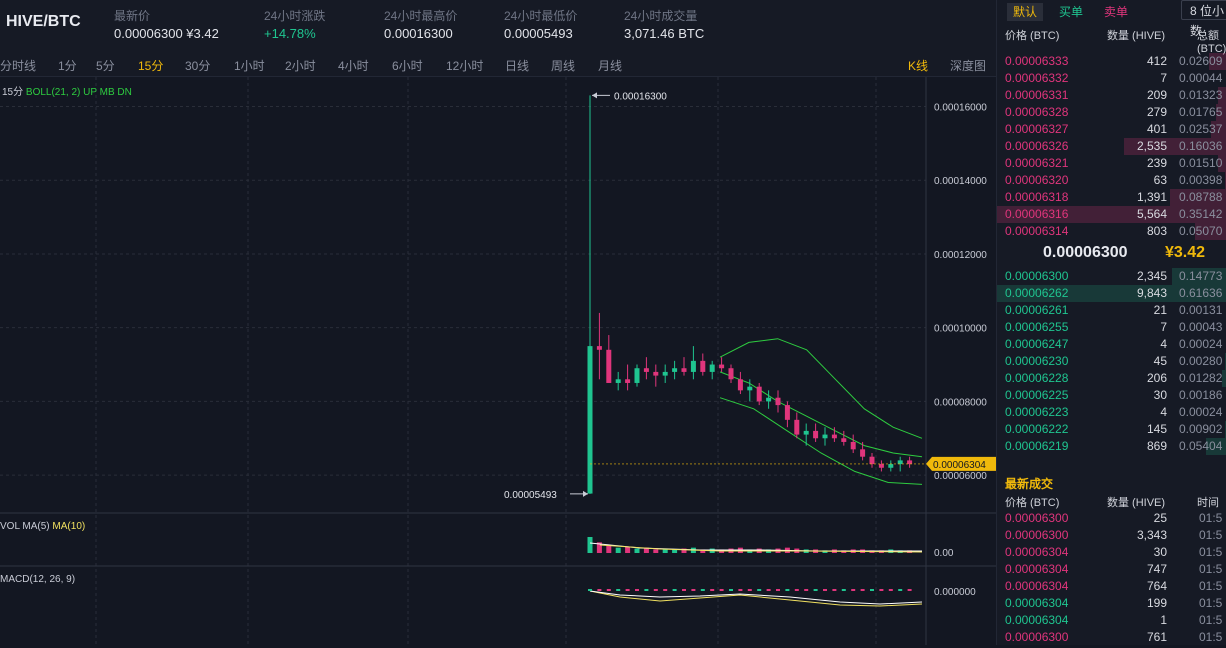 The height and width of the screenshot is (648, 1226). Describe the element at coordinates (1163, 78) in the screenshot. I see `quantity: 7` at that location.